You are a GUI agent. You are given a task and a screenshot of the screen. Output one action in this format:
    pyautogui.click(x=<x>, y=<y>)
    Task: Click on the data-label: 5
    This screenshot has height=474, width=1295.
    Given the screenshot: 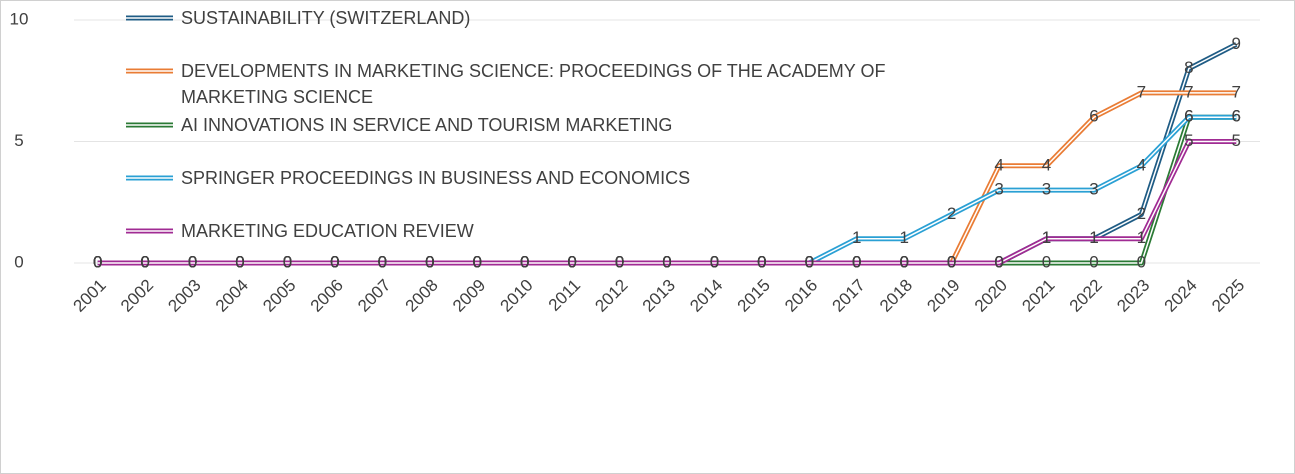 What is the action you would take?
    pyautogui.click(x=1236, y=140)
    